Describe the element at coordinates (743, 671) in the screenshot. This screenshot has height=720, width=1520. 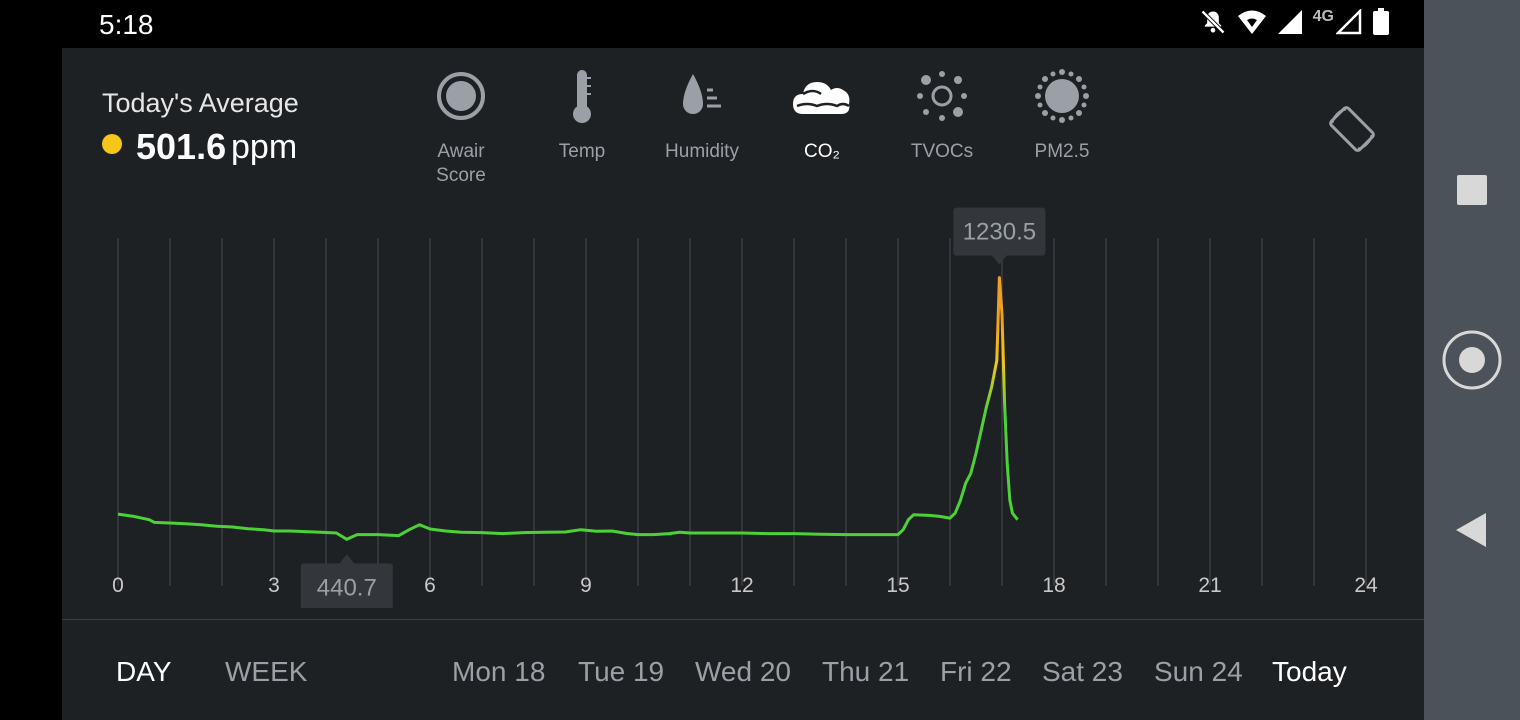
I see `day-tab-wed: Wed 20` at that location.